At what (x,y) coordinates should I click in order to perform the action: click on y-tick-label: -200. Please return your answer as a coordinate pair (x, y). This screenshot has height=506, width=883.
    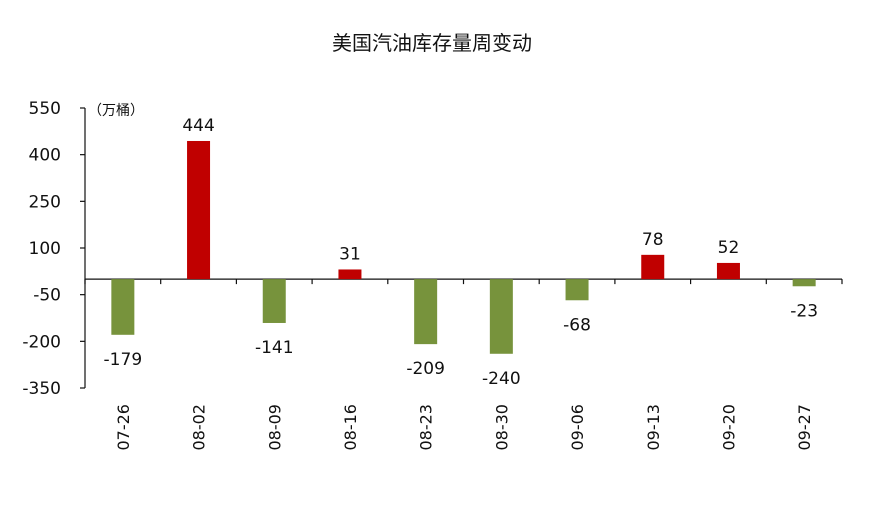
    Looking at the image, I should click on (41, 342).